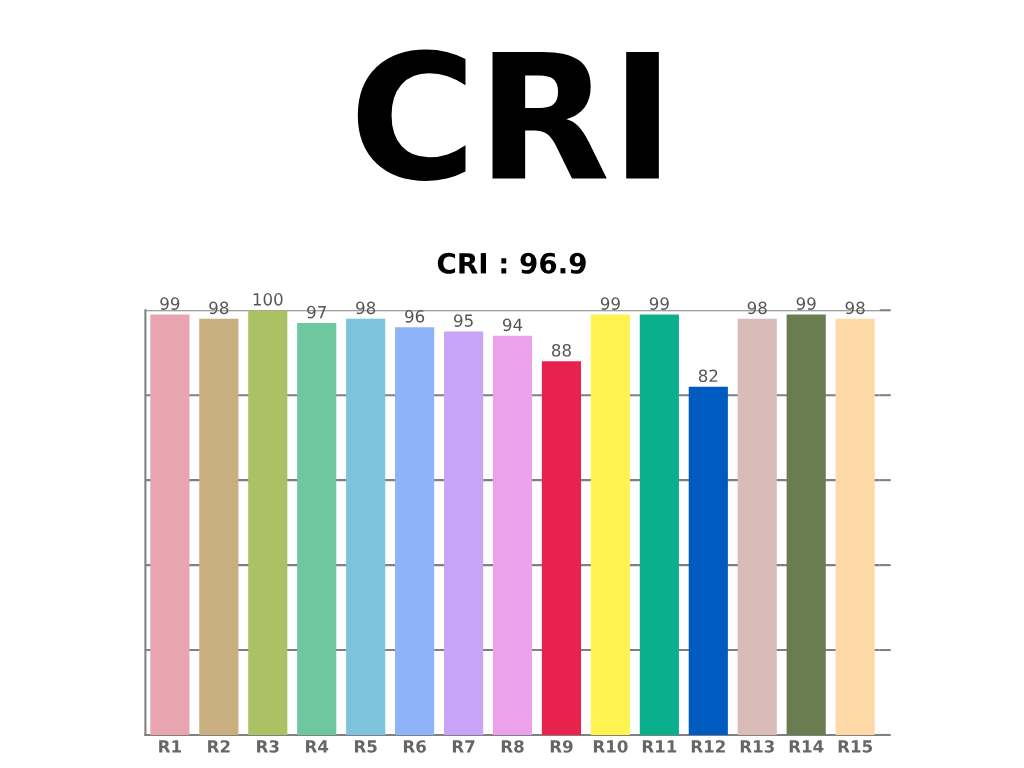  What do you see at coordinates (414, 746) in the screenshot?
I see `x-tick-label: R6` at bounding box center [414, 746].